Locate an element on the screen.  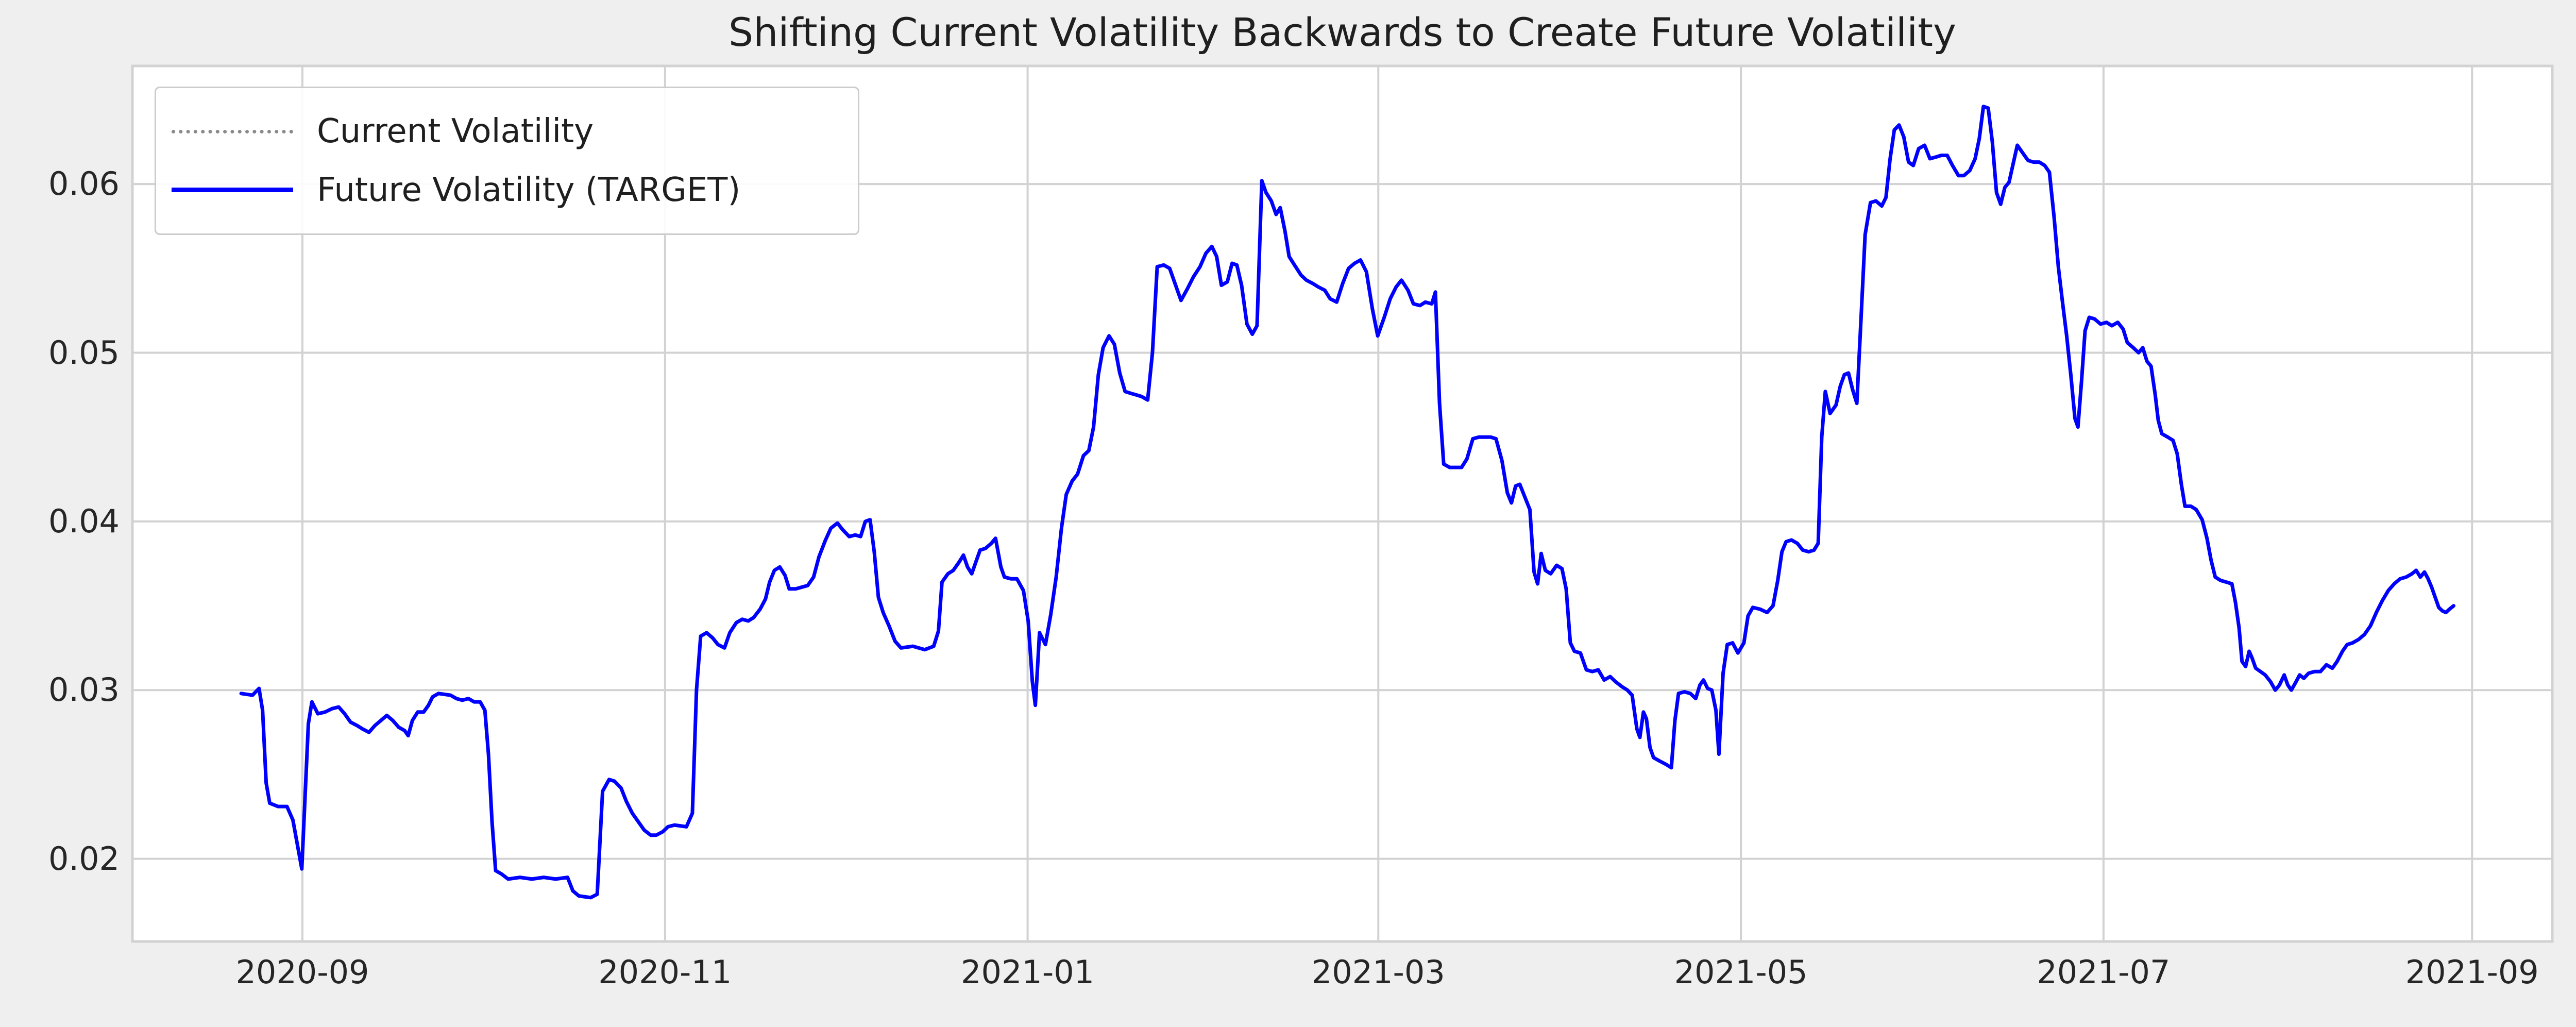
legend-item-current-volatility: Current Volatility is located at coordinates (507, 131).